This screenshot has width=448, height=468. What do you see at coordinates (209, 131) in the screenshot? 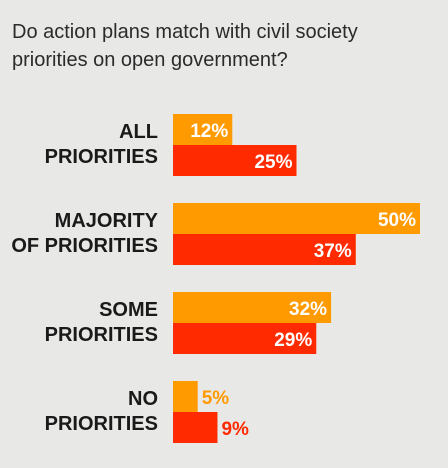
I see `data-label: 12%` at bounding box center [209, 131].